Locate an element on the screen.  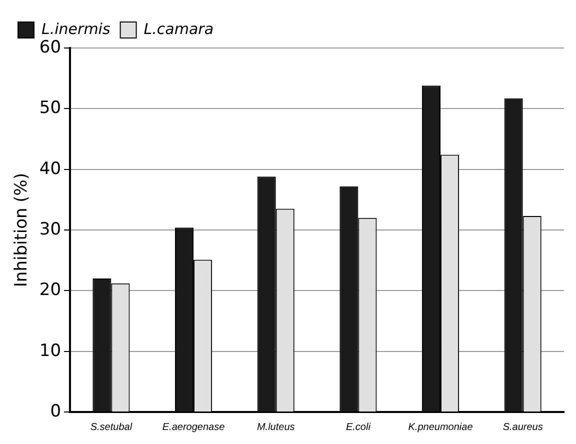
y-tick-label: 60 is located at coordinates (50, 47).